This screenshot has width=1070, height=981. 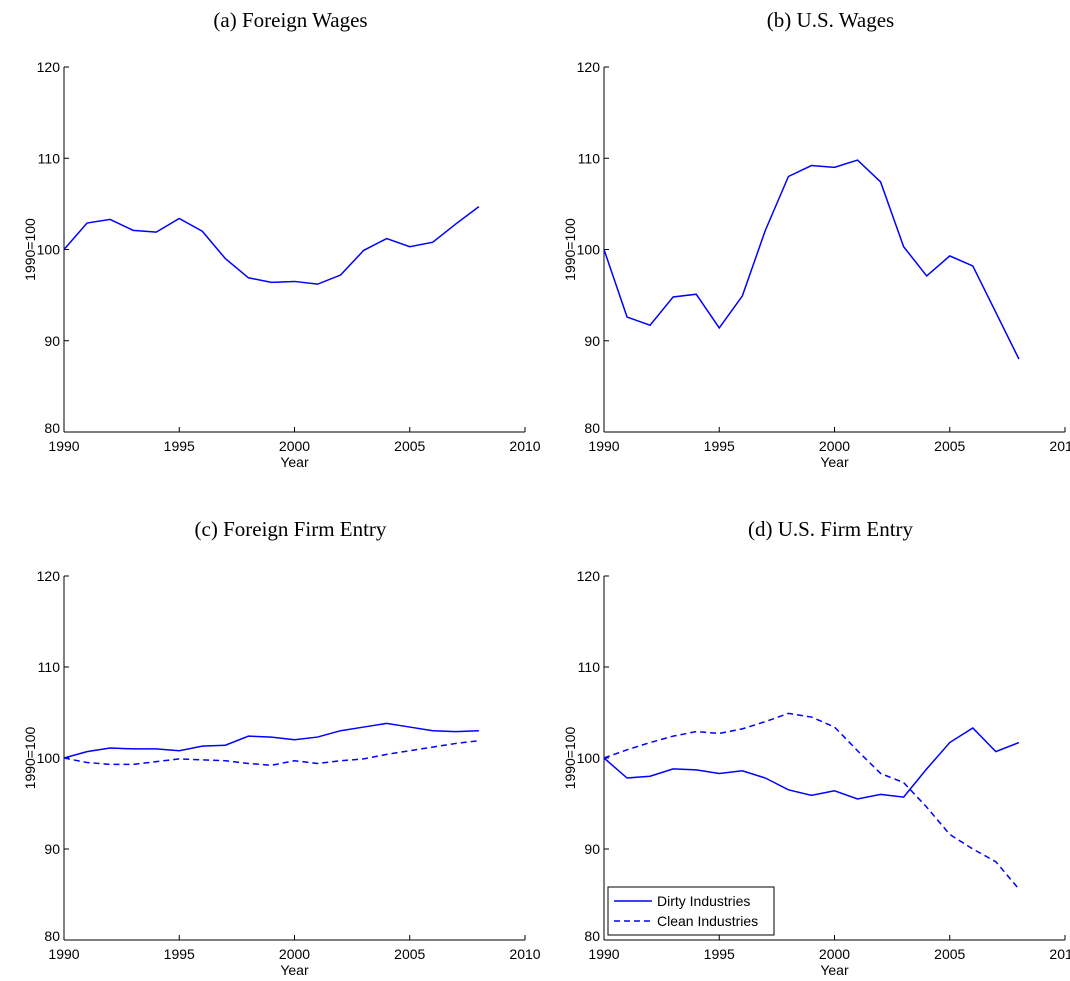 I want to click on subplot-title: (c) Foreign Firm Entry, so click(x=291, y=529).